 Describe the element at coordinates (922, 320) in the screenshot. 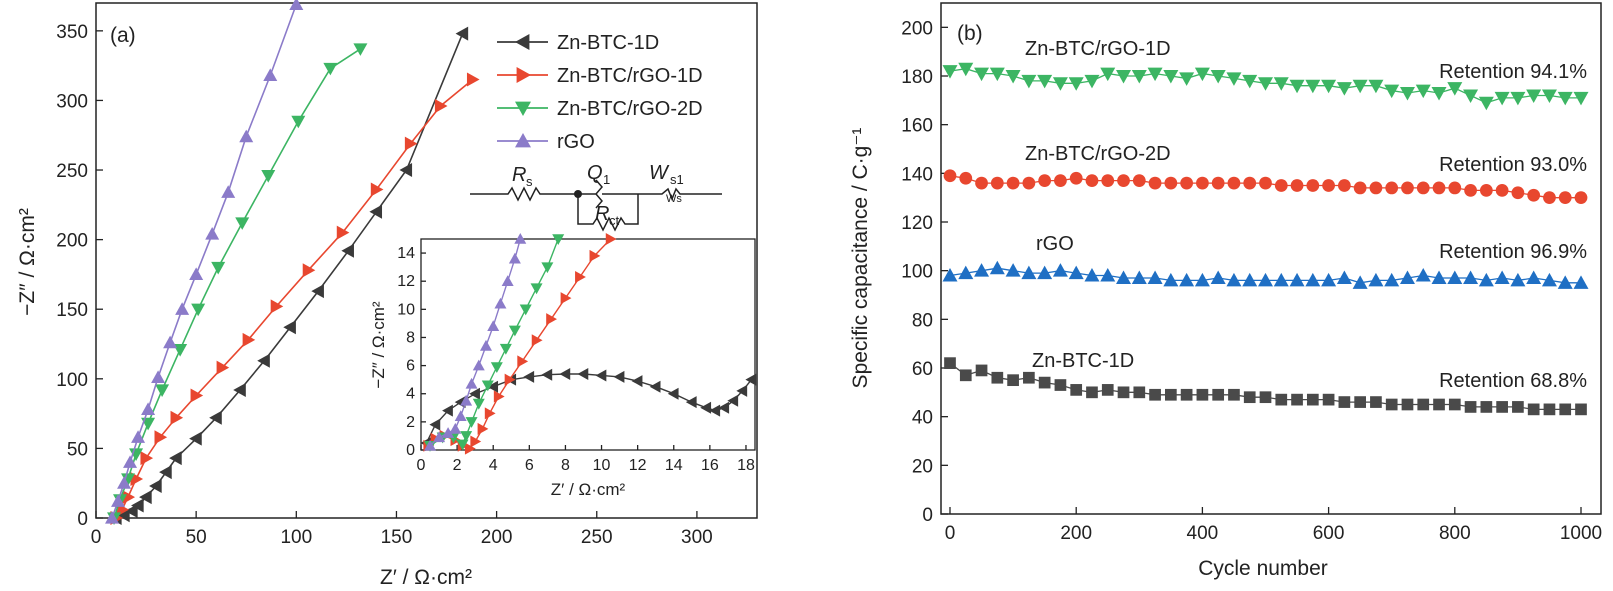

I see `panel-b-ytick-label: 80` at that location.